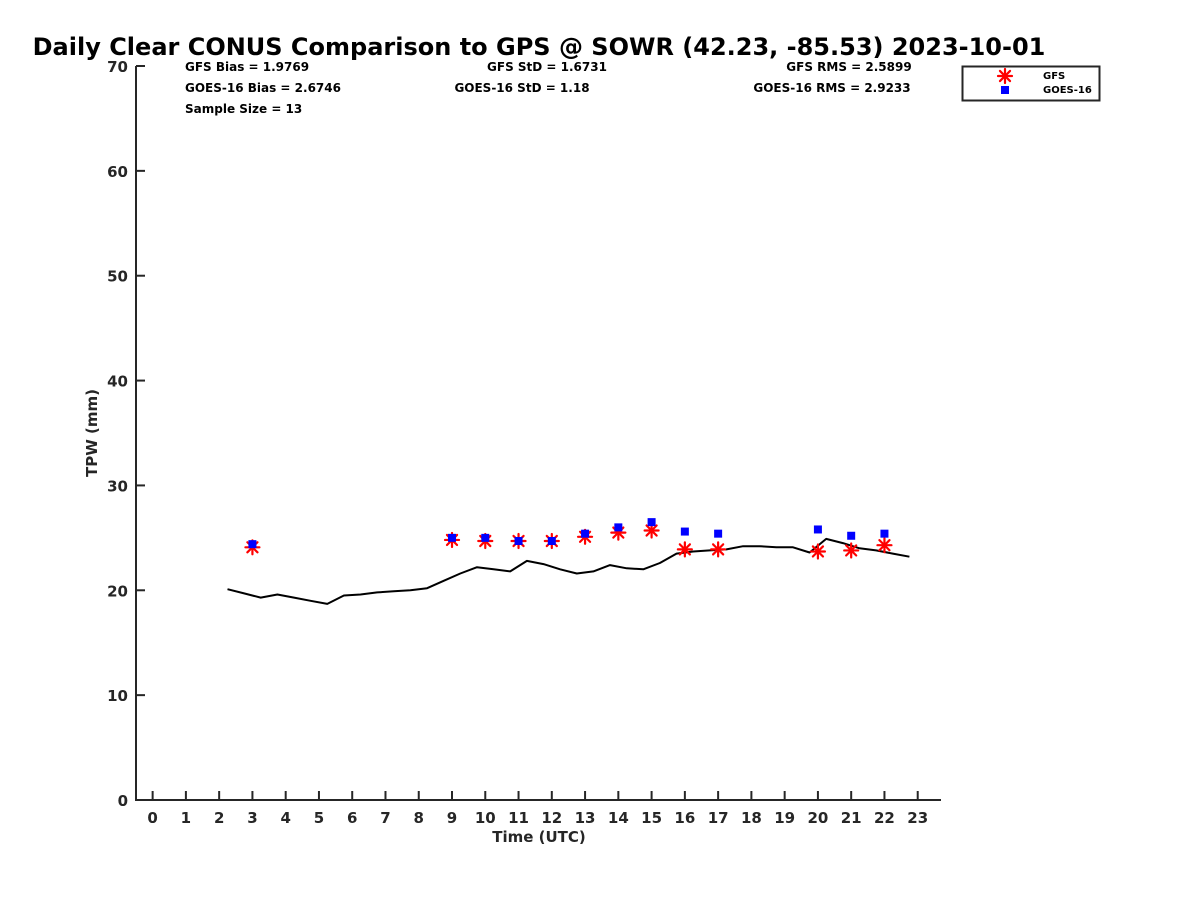 Image resolution: width=1200 pixels, height=900 pixels. I want to click on gps-line, so click(568, 571).